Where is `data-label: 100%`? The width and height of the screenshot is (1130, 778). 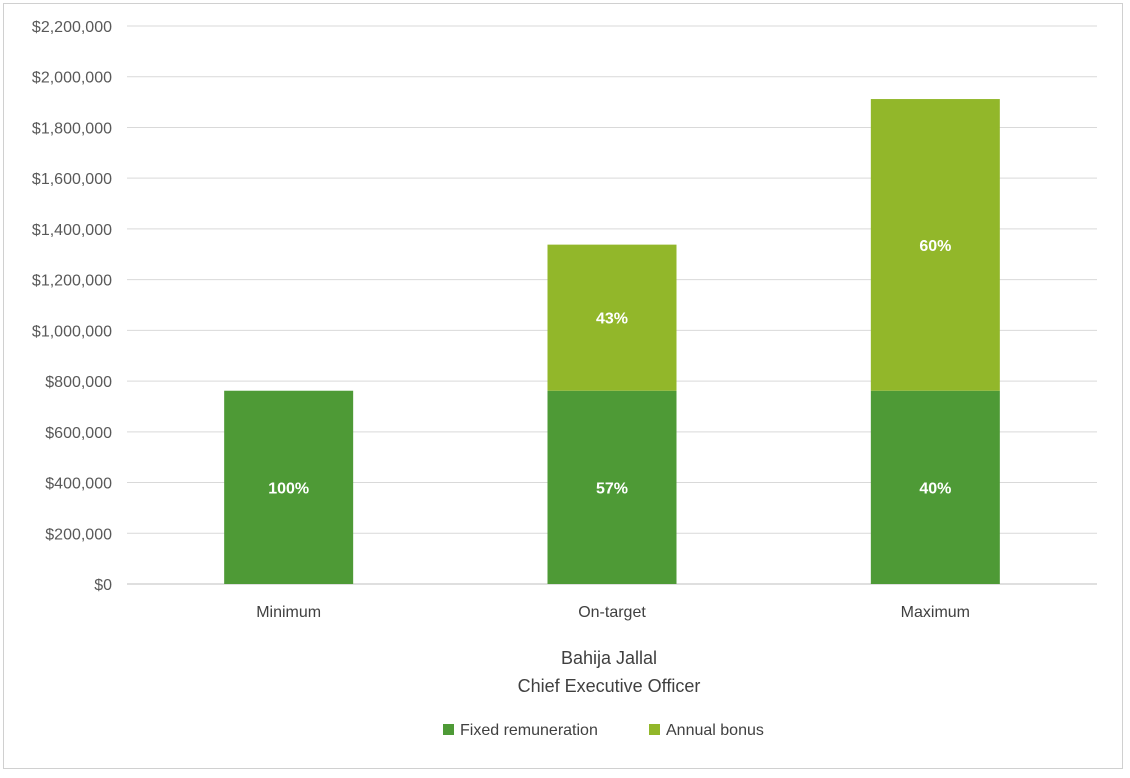 data-label: 100% is located at coordinates (288, 488).